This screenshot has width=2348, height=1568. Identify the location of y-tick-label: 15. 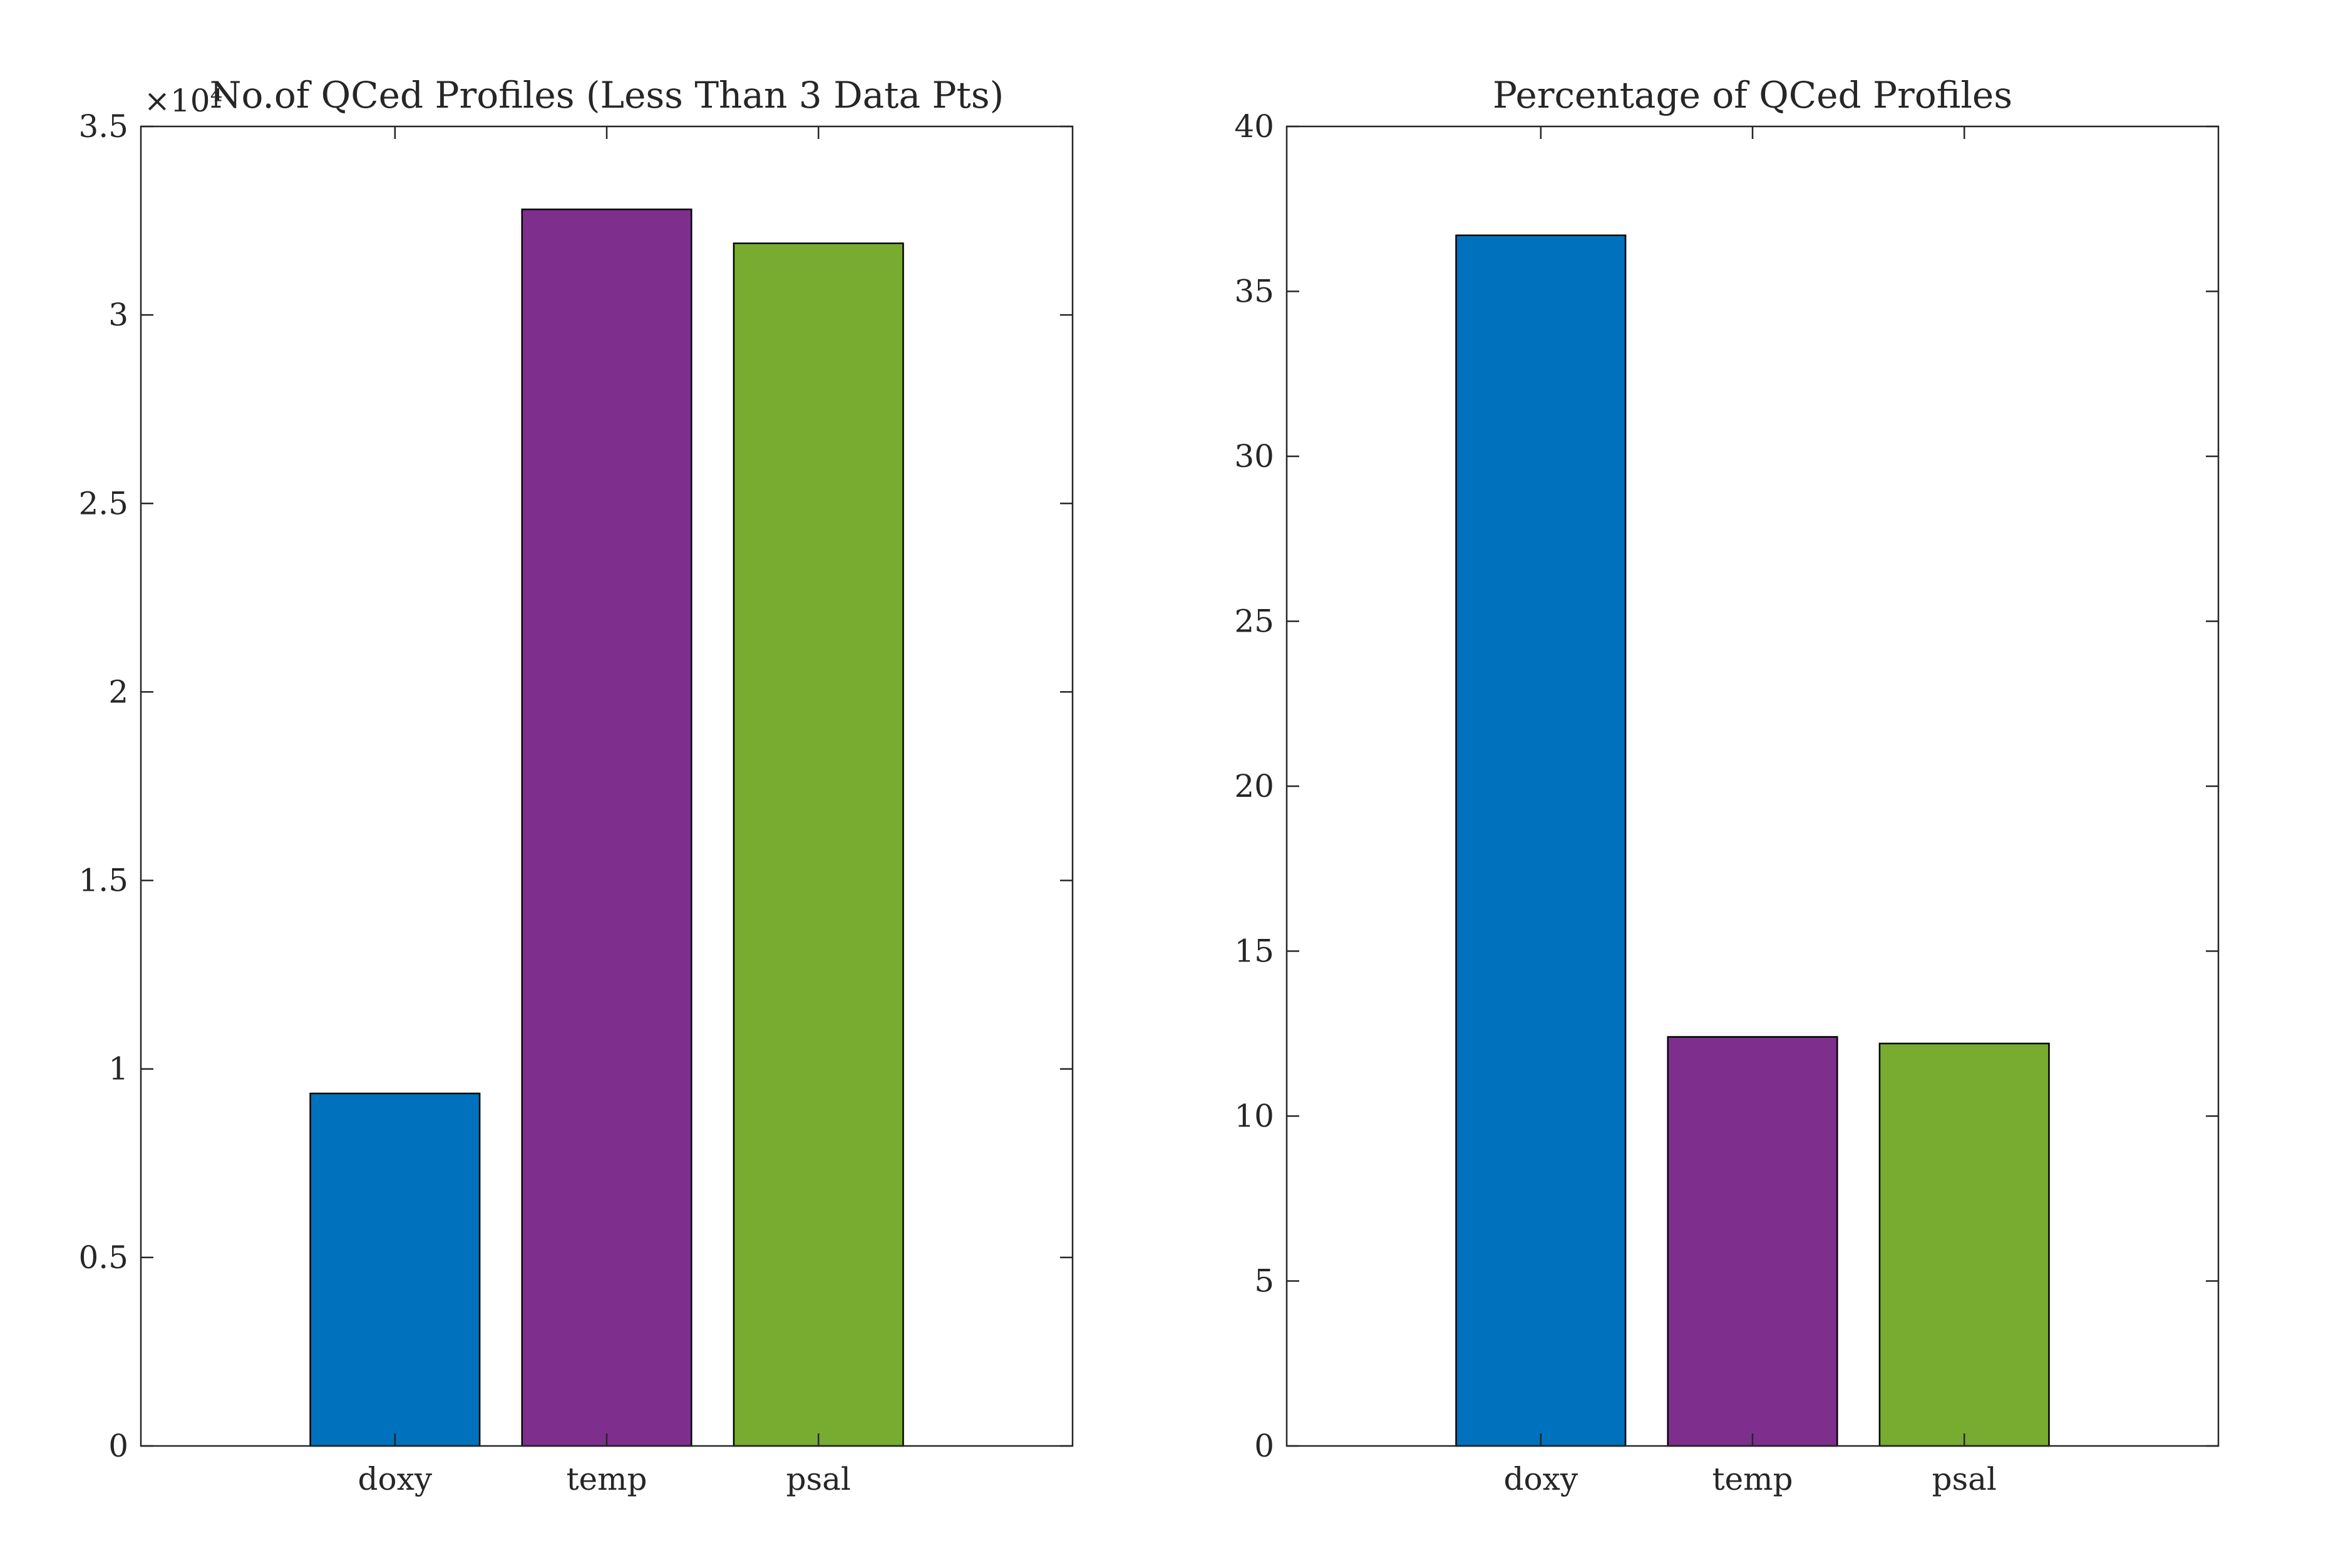
(1254, 951).